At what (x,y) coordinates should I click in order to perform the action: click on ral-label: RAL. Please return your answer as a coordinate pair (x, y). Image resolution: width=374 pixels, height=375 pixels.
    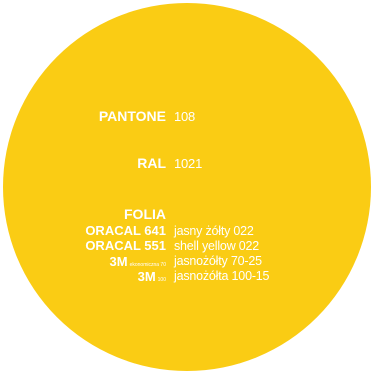
    Looking at the image, I should click on (151, 163).